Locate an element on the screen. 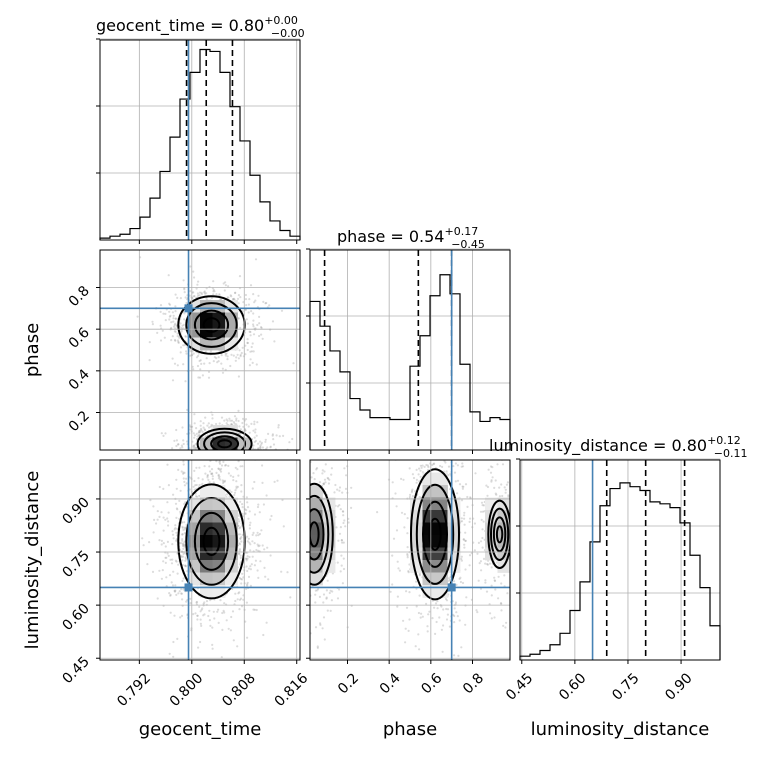 This screenshot has width=760, height=760. panel-frame is located at coordinates (200, 560).